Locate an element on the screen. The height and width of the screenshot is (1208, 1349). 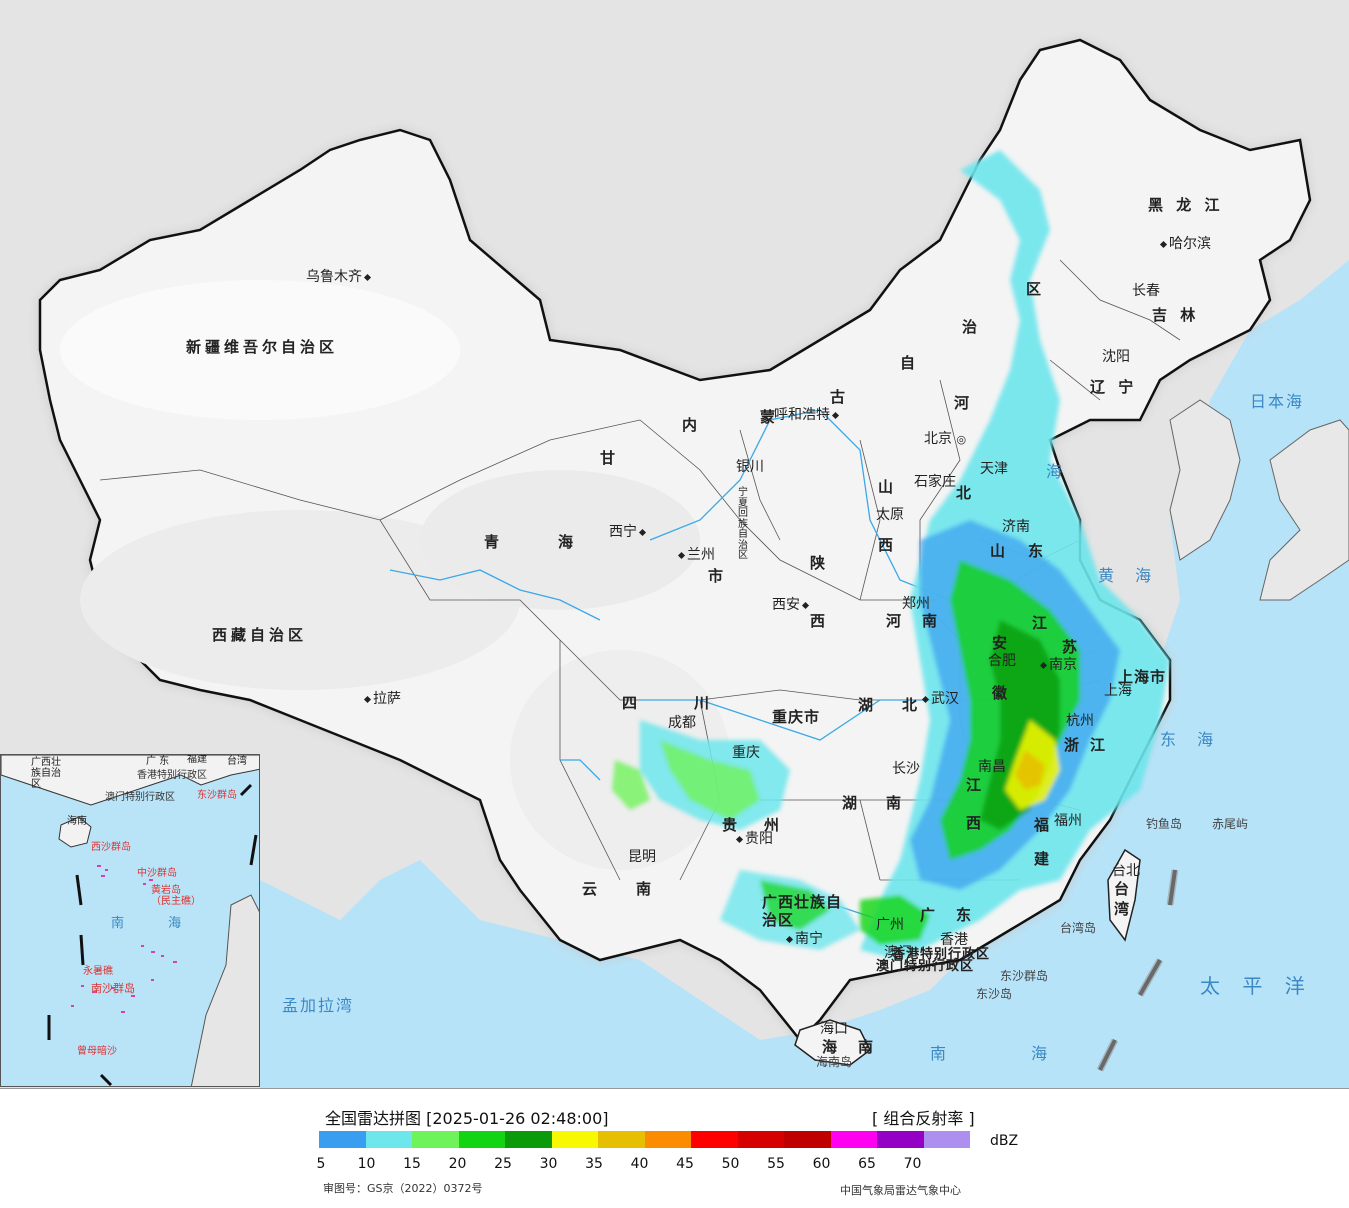
city-fuzhou: 福州 is located at coordinates (1068, 821).